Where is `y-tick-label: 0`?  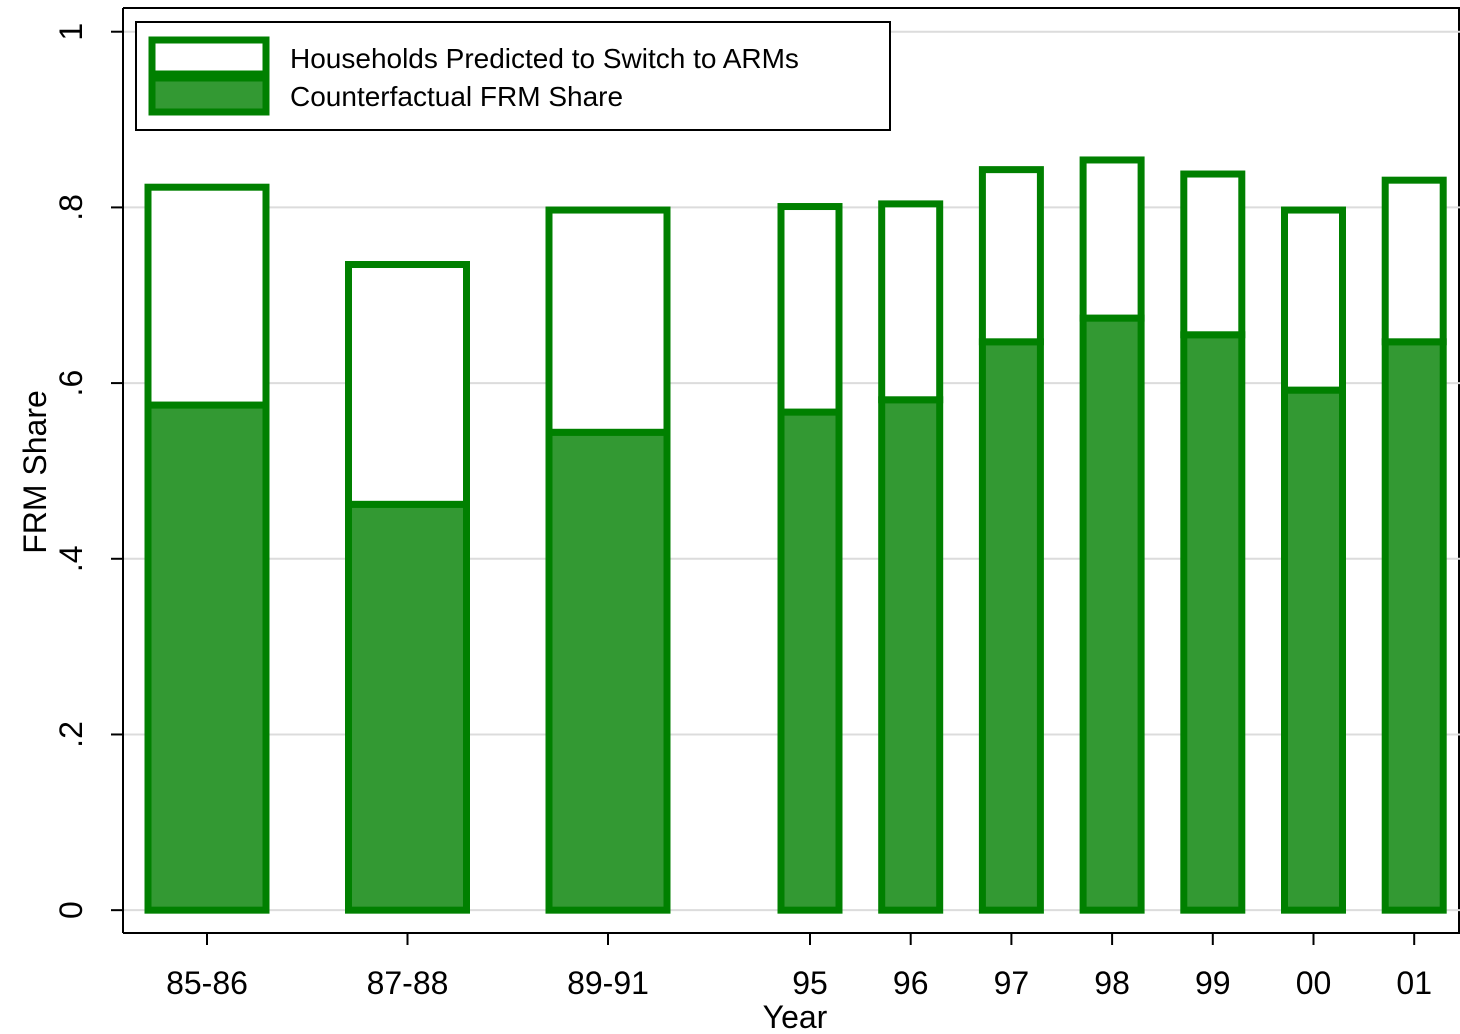
y-tick-label: 0 is located at coordinates (71, 910).